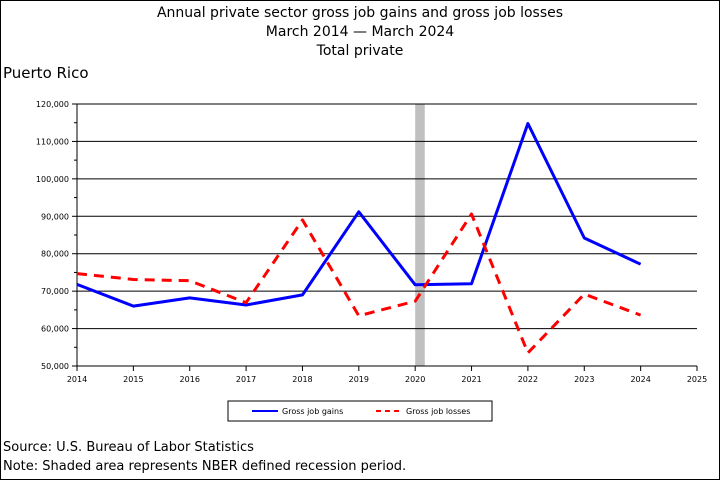 This screenshot has height=480, width=720. I want to click on y-tick-label: 60,000, so click(55, 329).